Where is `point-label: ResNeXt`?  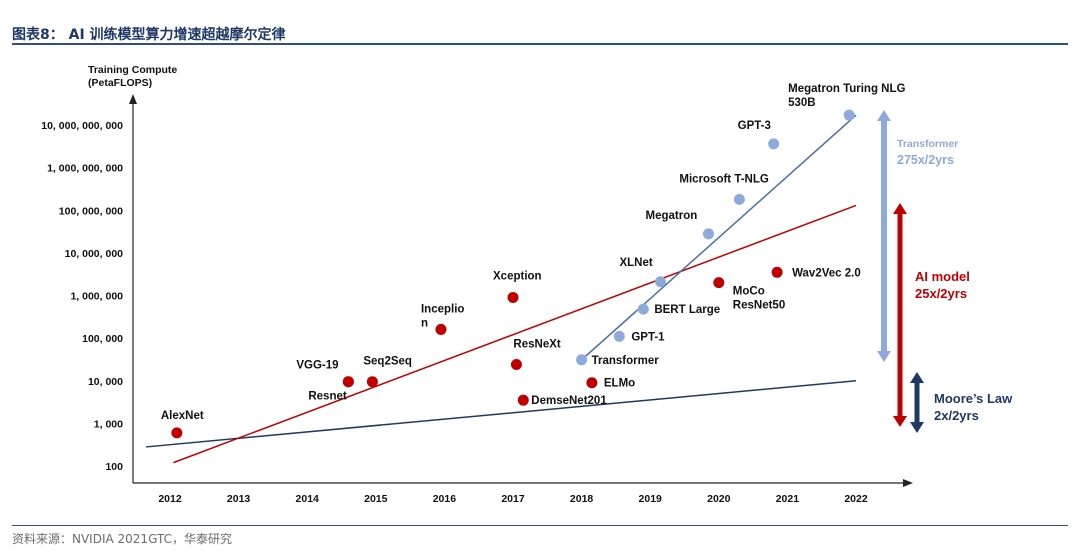
point-label: ResNeXt is located at coordinates (536, 345).